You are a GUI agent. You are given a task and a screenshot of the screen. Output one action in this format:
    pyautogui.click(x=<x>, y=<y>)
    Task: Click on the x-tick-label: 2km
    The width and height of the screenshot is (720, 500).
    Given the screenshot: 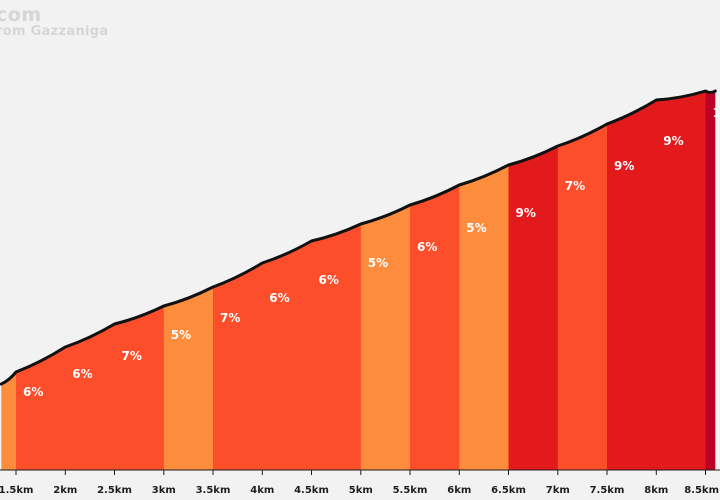 What is the action you would take?
    pyautogui.click(x=65, y=490)
    